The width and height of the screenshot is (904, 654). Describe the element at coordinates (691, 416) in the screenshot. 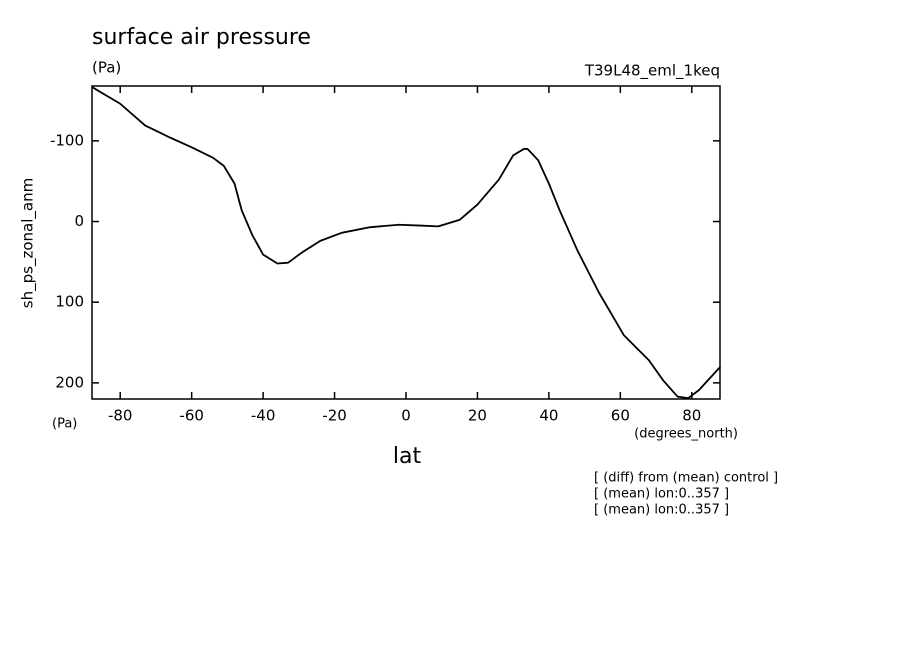

I see `x-tick-label: 80` at that location.